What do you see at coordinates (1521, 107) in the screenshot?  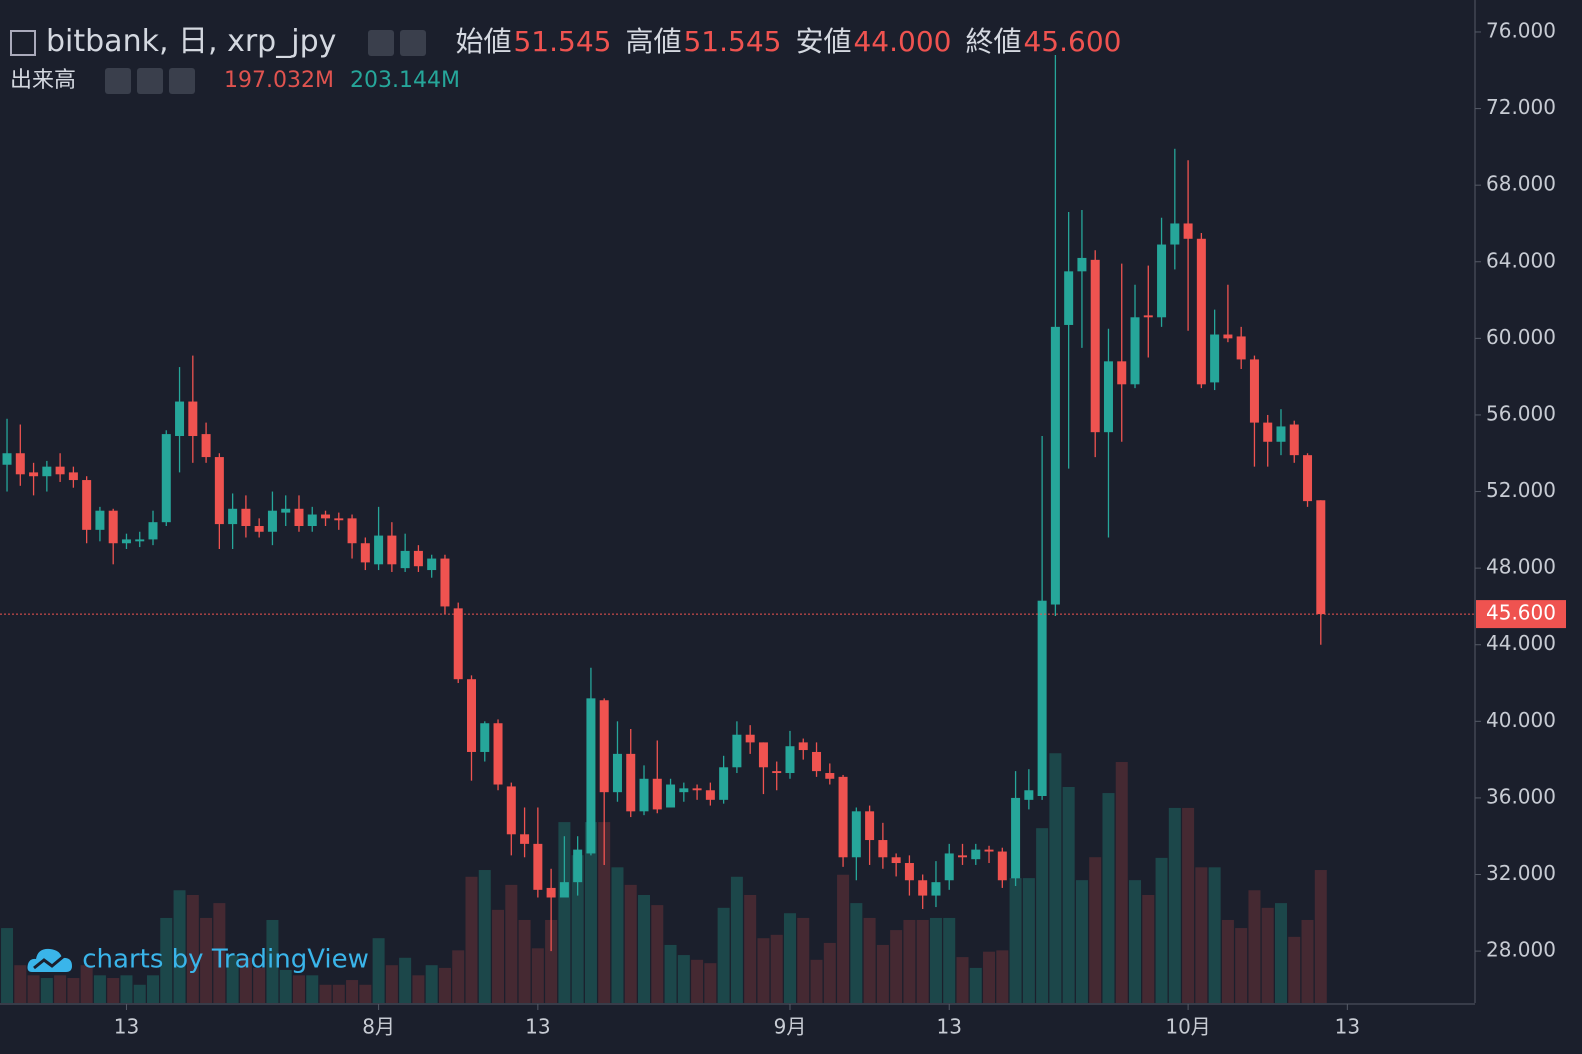 I see `y-tick-label: 72.000` at bounding box center [1521, 107].